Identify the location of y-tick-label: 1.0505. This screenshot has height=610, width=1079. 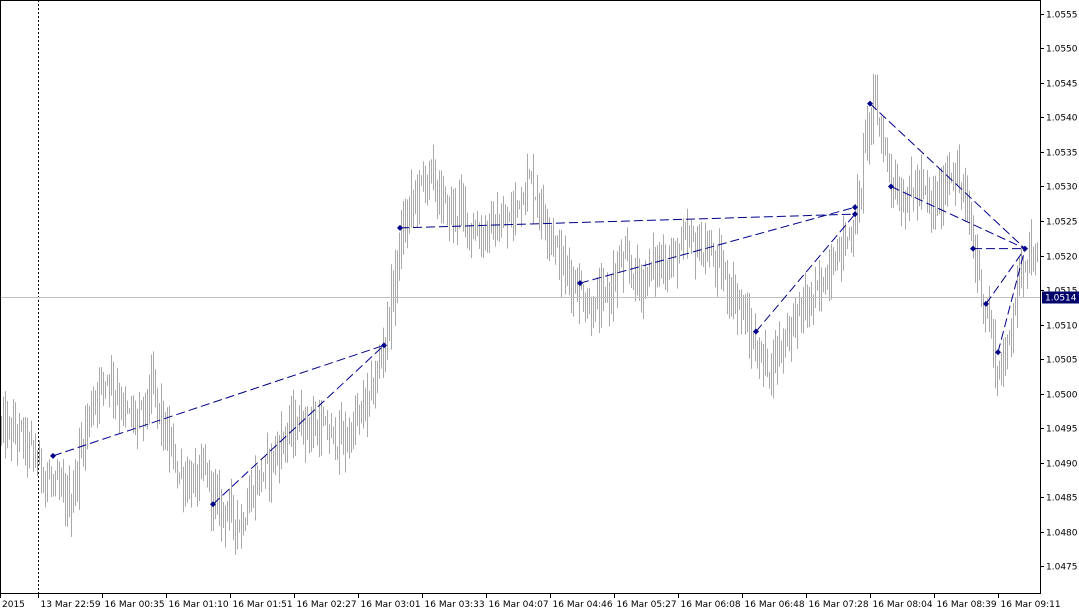
(1062, 361).